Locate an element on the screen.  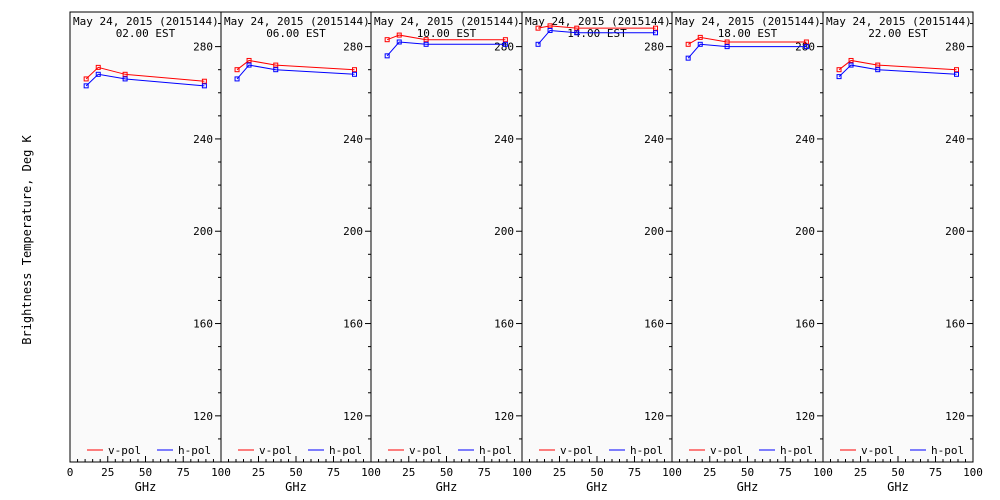
panel-time: 10.00 EST is located at coordinates (447, 33).